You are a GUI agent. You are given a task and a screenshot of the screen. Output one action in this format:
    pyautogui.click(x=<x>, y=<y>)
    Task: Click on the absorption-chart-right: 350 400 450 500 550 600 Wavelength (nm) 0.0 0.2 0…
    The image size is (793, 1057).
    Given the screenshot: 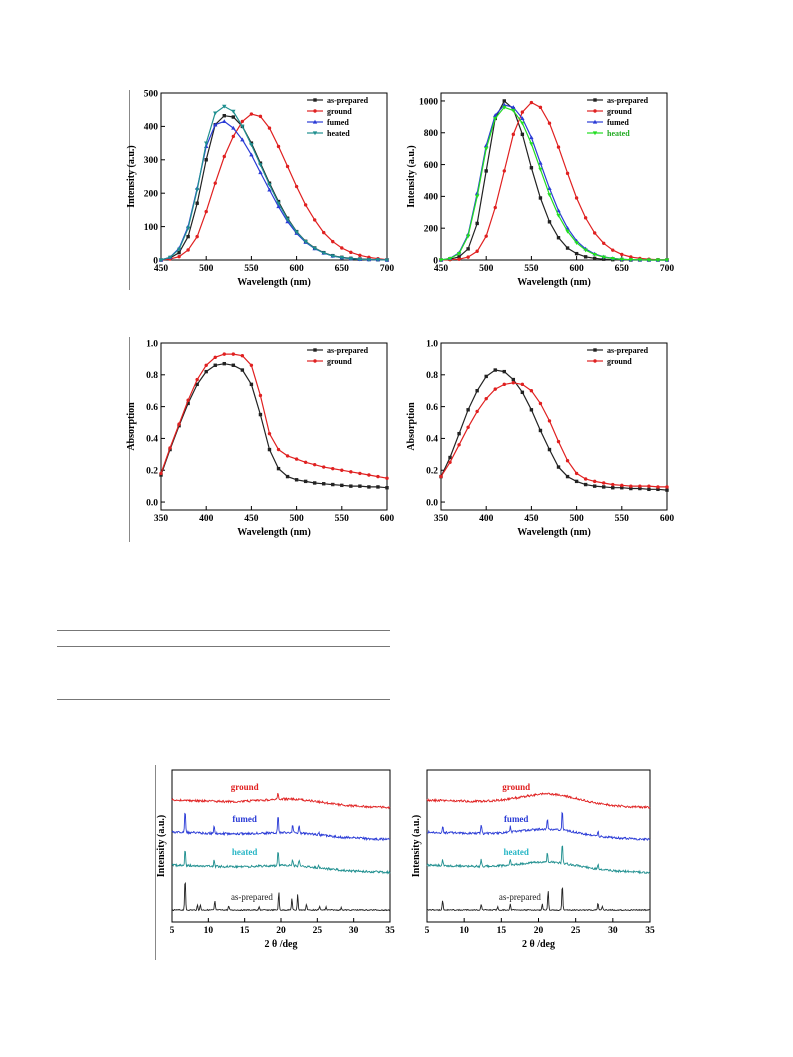 What is the action you would take?
    pyautogui.click(x=540, y=438)
    